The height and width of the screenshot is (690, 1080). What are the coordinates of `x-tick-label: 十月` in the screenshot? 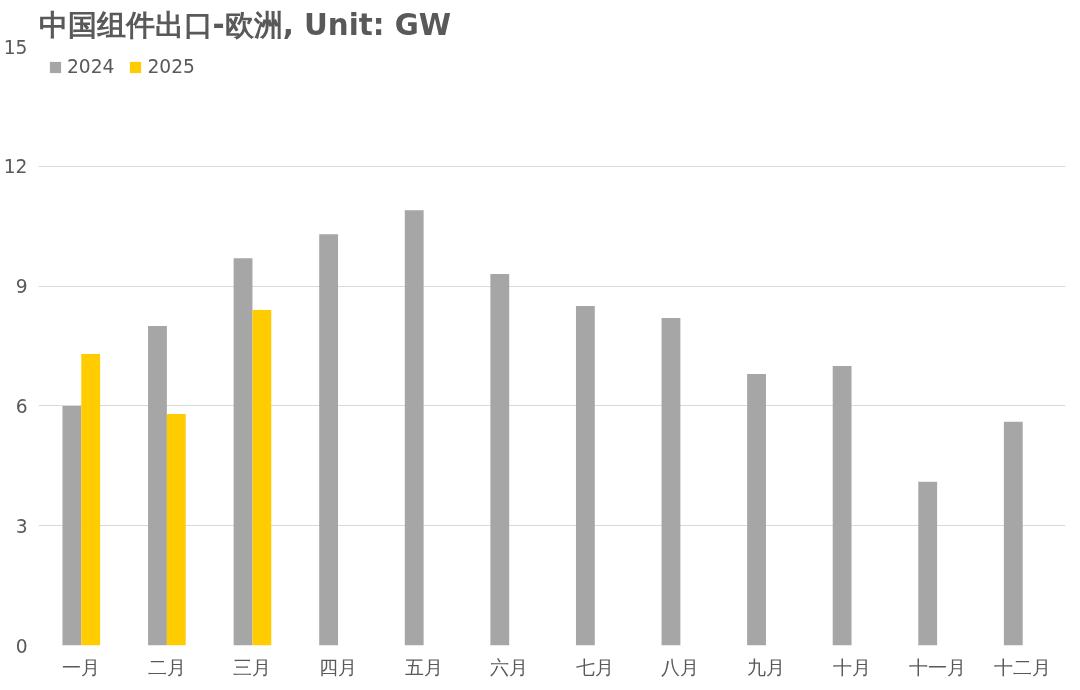 It's located at (851, 667).